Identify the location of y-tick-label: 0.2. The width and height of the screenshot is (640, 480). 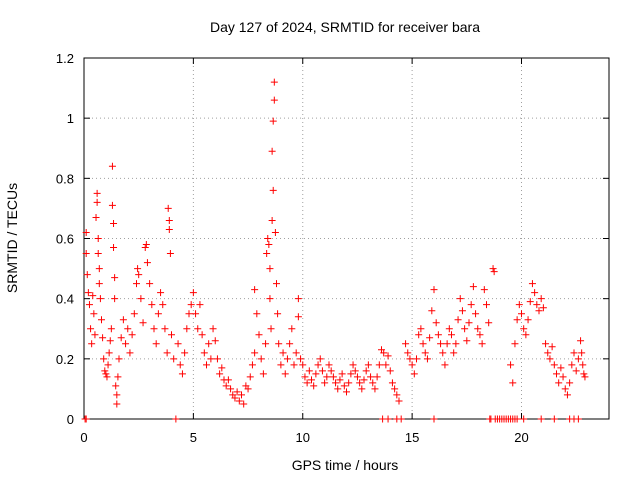
(65, 359).